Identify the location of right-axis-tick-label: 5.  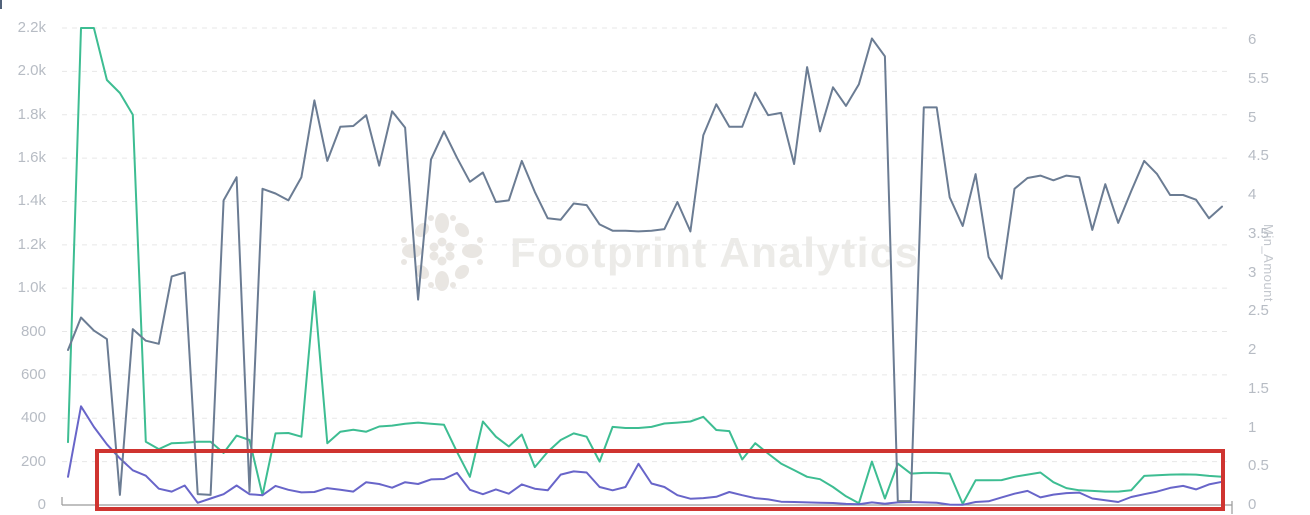
(1252, 117).